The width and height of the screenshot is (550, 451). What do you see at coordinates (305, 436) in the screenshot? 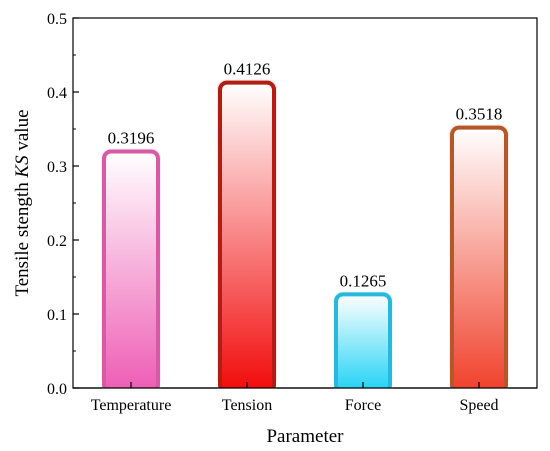
I see `x-axis-label: Parameter` at bounding box center [305, 436].